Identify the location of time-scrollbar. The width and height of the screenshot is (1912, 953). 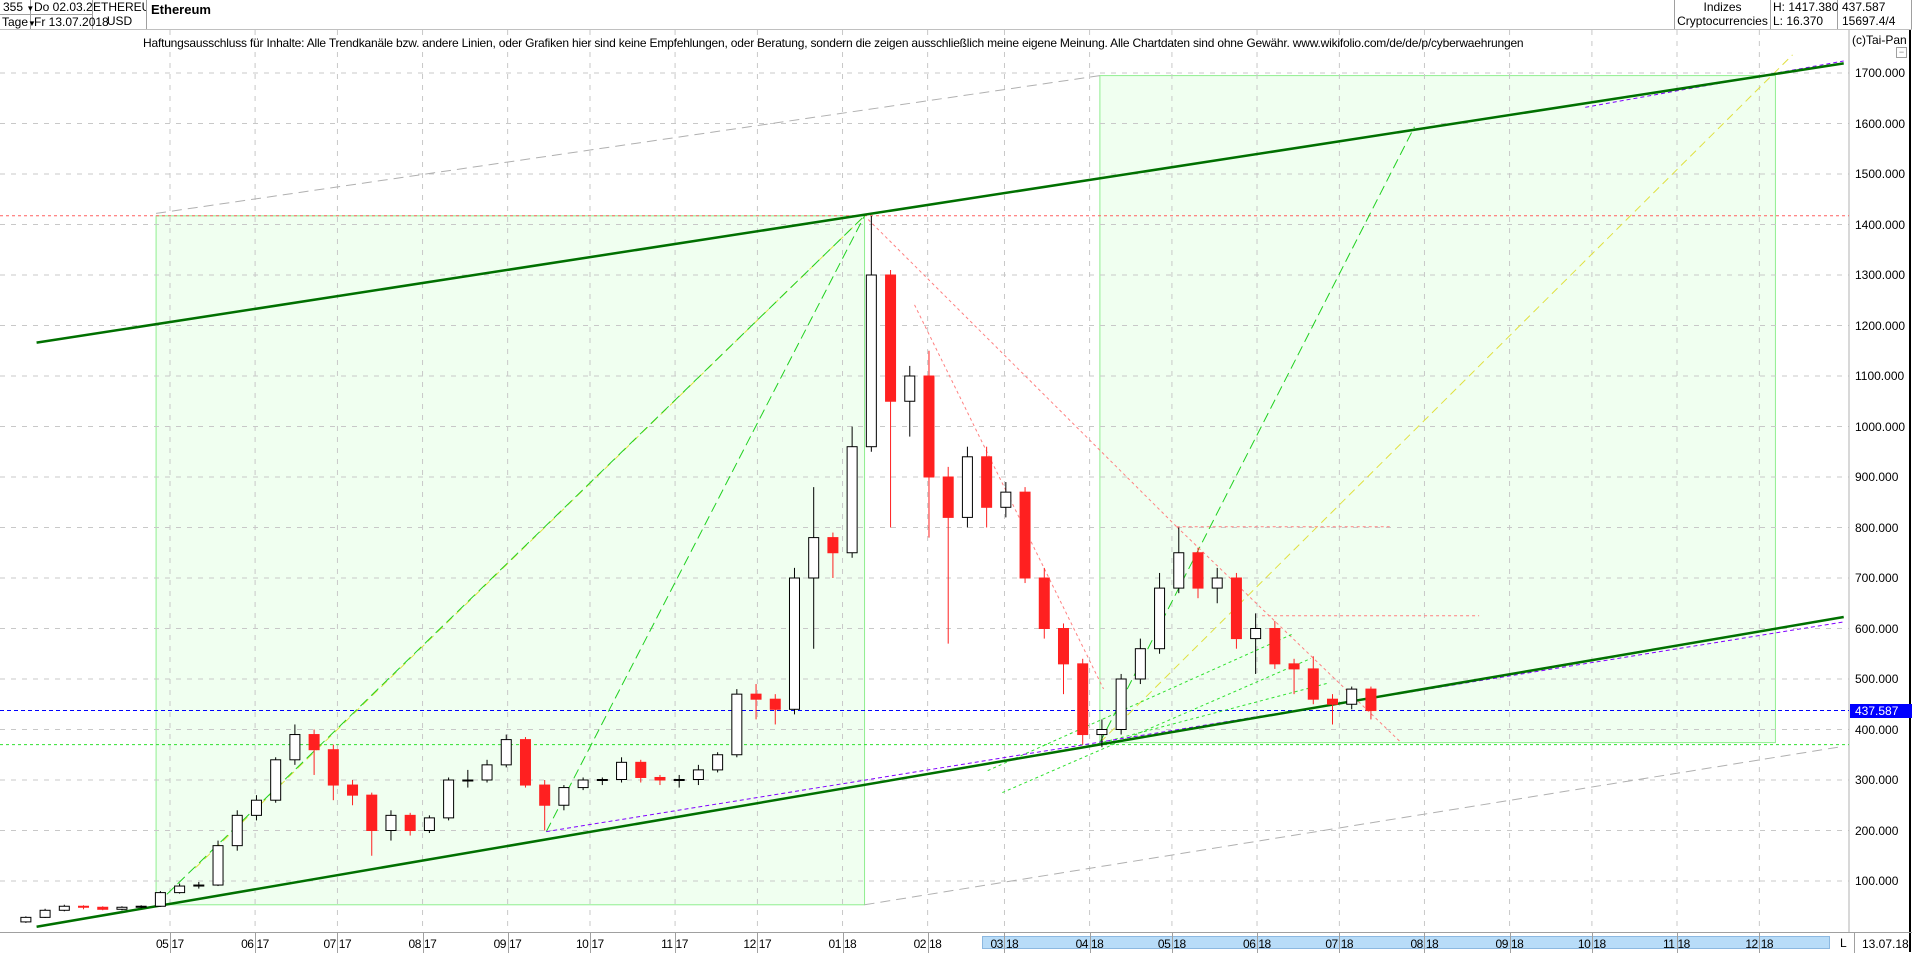
(1406, 942).